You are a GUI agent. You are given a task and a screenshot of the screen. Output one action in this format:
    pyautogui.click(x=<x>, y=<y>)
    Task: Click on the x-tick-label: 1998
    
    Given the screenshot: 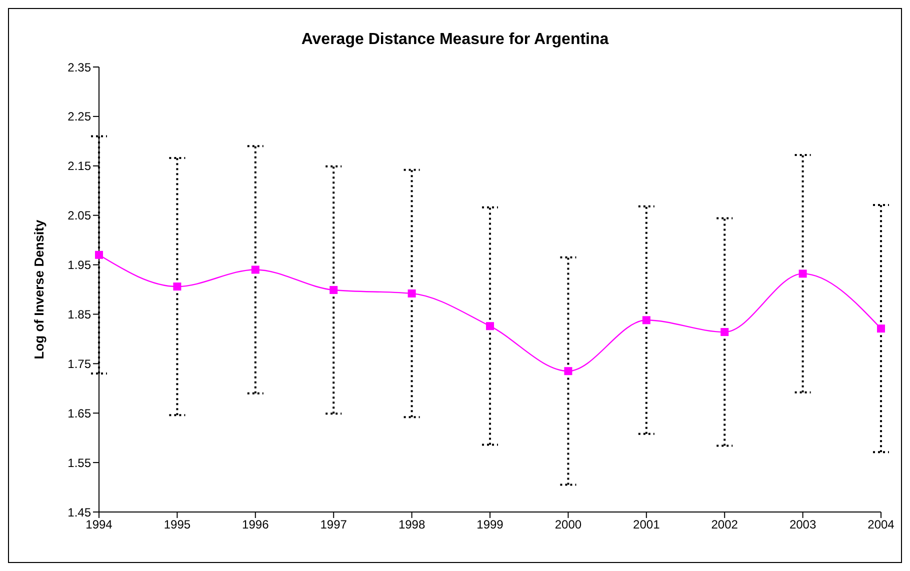 What is the action you would take?
    pyautogui.click(x=412, y=525)
    